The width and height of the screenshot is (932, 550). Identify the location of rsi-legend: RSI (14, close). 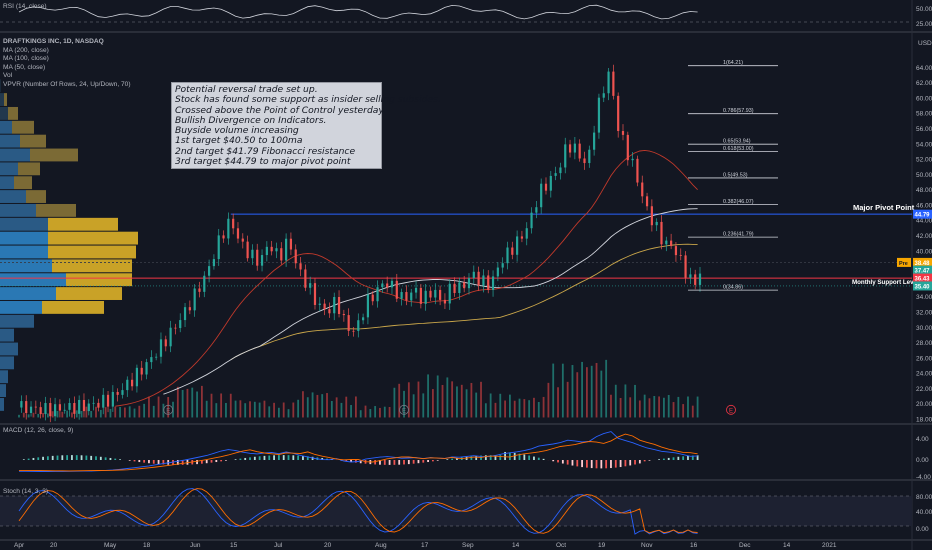
(25, 7).